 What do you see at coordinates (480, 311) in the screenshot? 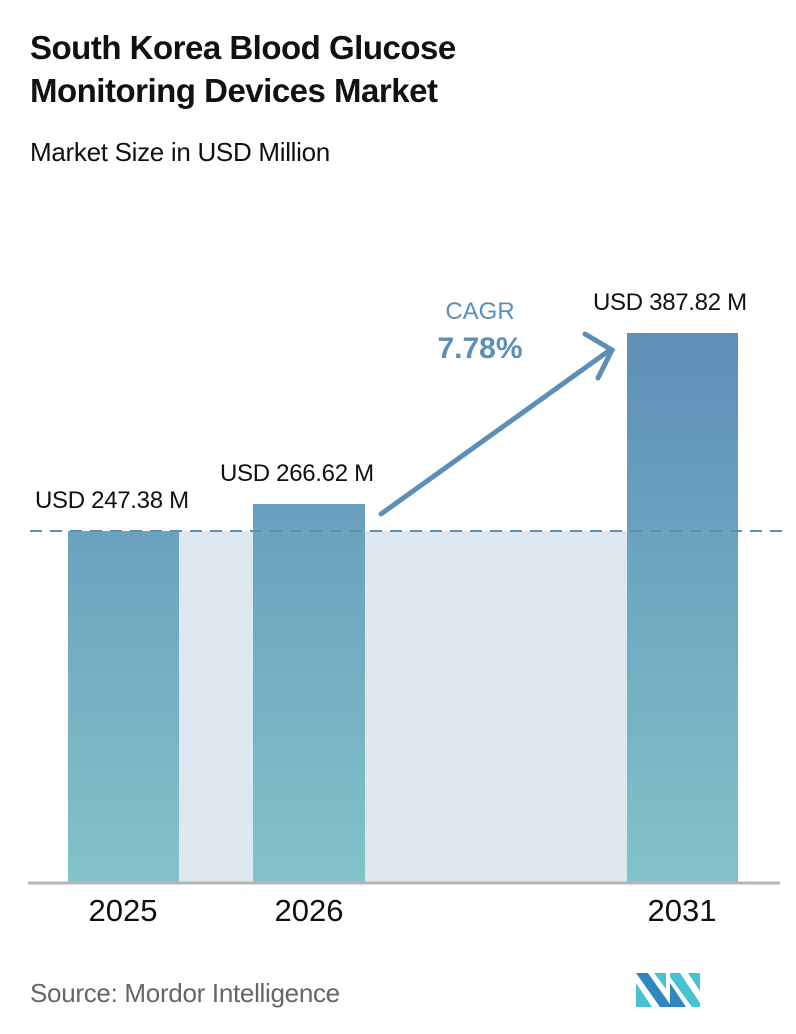
I see `cagr-title: CAGR` at bounding box center [480, 311].